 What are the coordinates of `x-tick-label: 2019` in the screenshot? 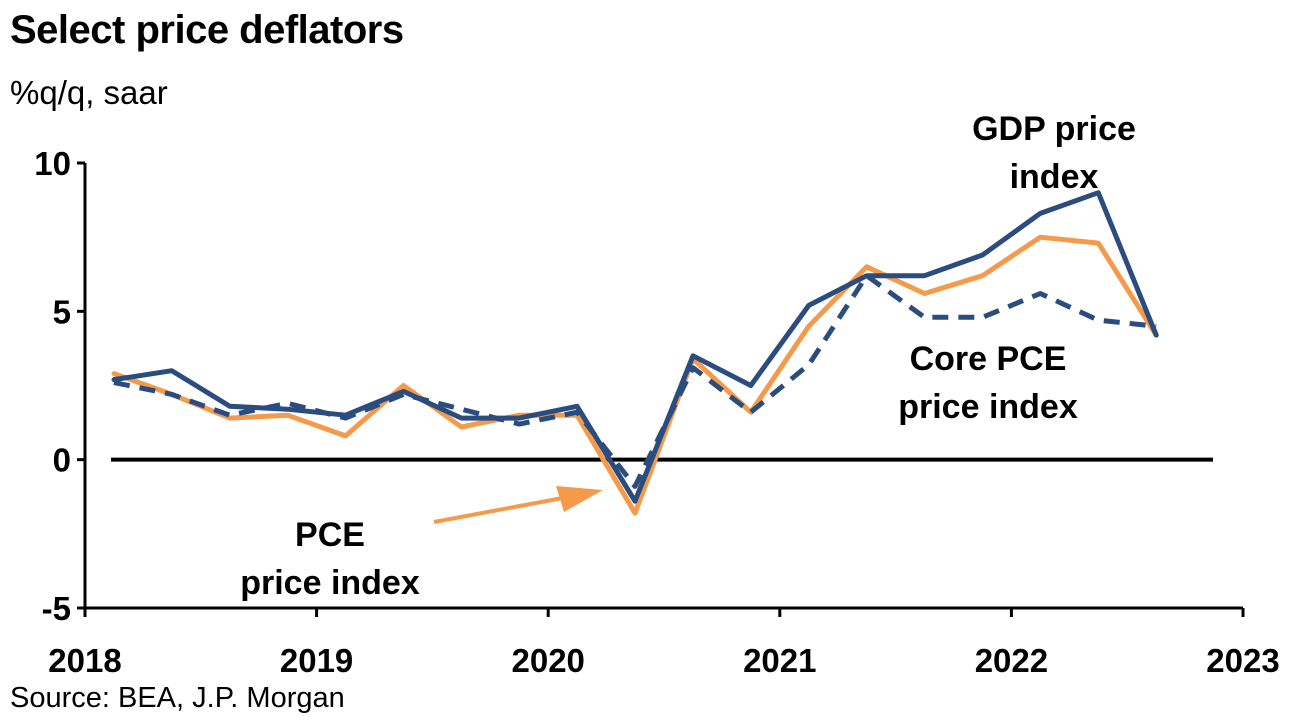 It's located at (316, 660).